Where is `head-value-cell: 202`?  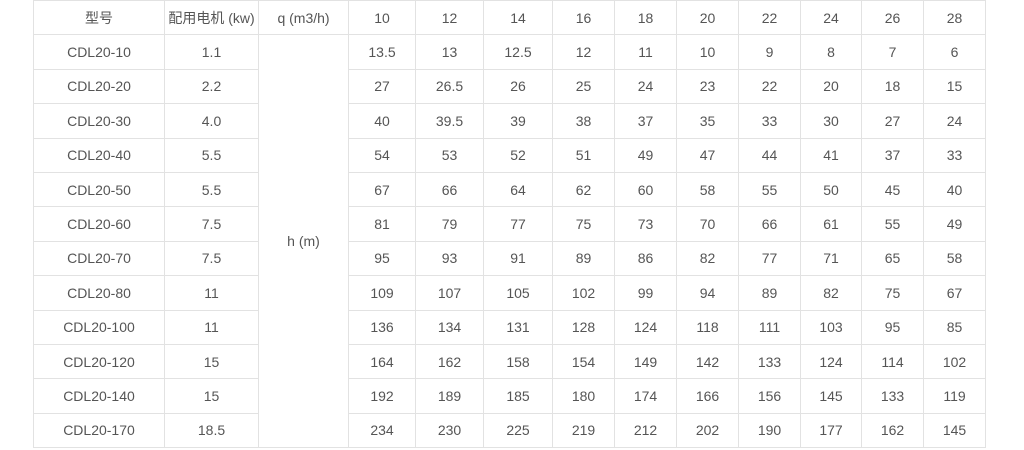 head-value-cell: 202 is located at coordinates (707, 430).